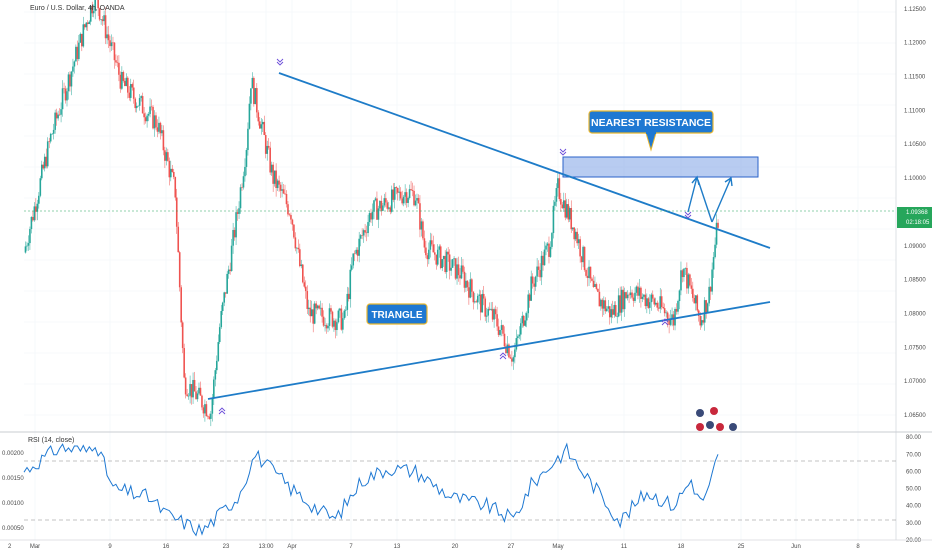 This screenshot has width=932, height=550. What do you see at coordinates (445, 547) in the screenshot?
I see `time-axis: Mar 9 16 23 13:00 Apr 7 13 20 27 May 11 18 25 Jun 8` at bounding box center [445, 547].